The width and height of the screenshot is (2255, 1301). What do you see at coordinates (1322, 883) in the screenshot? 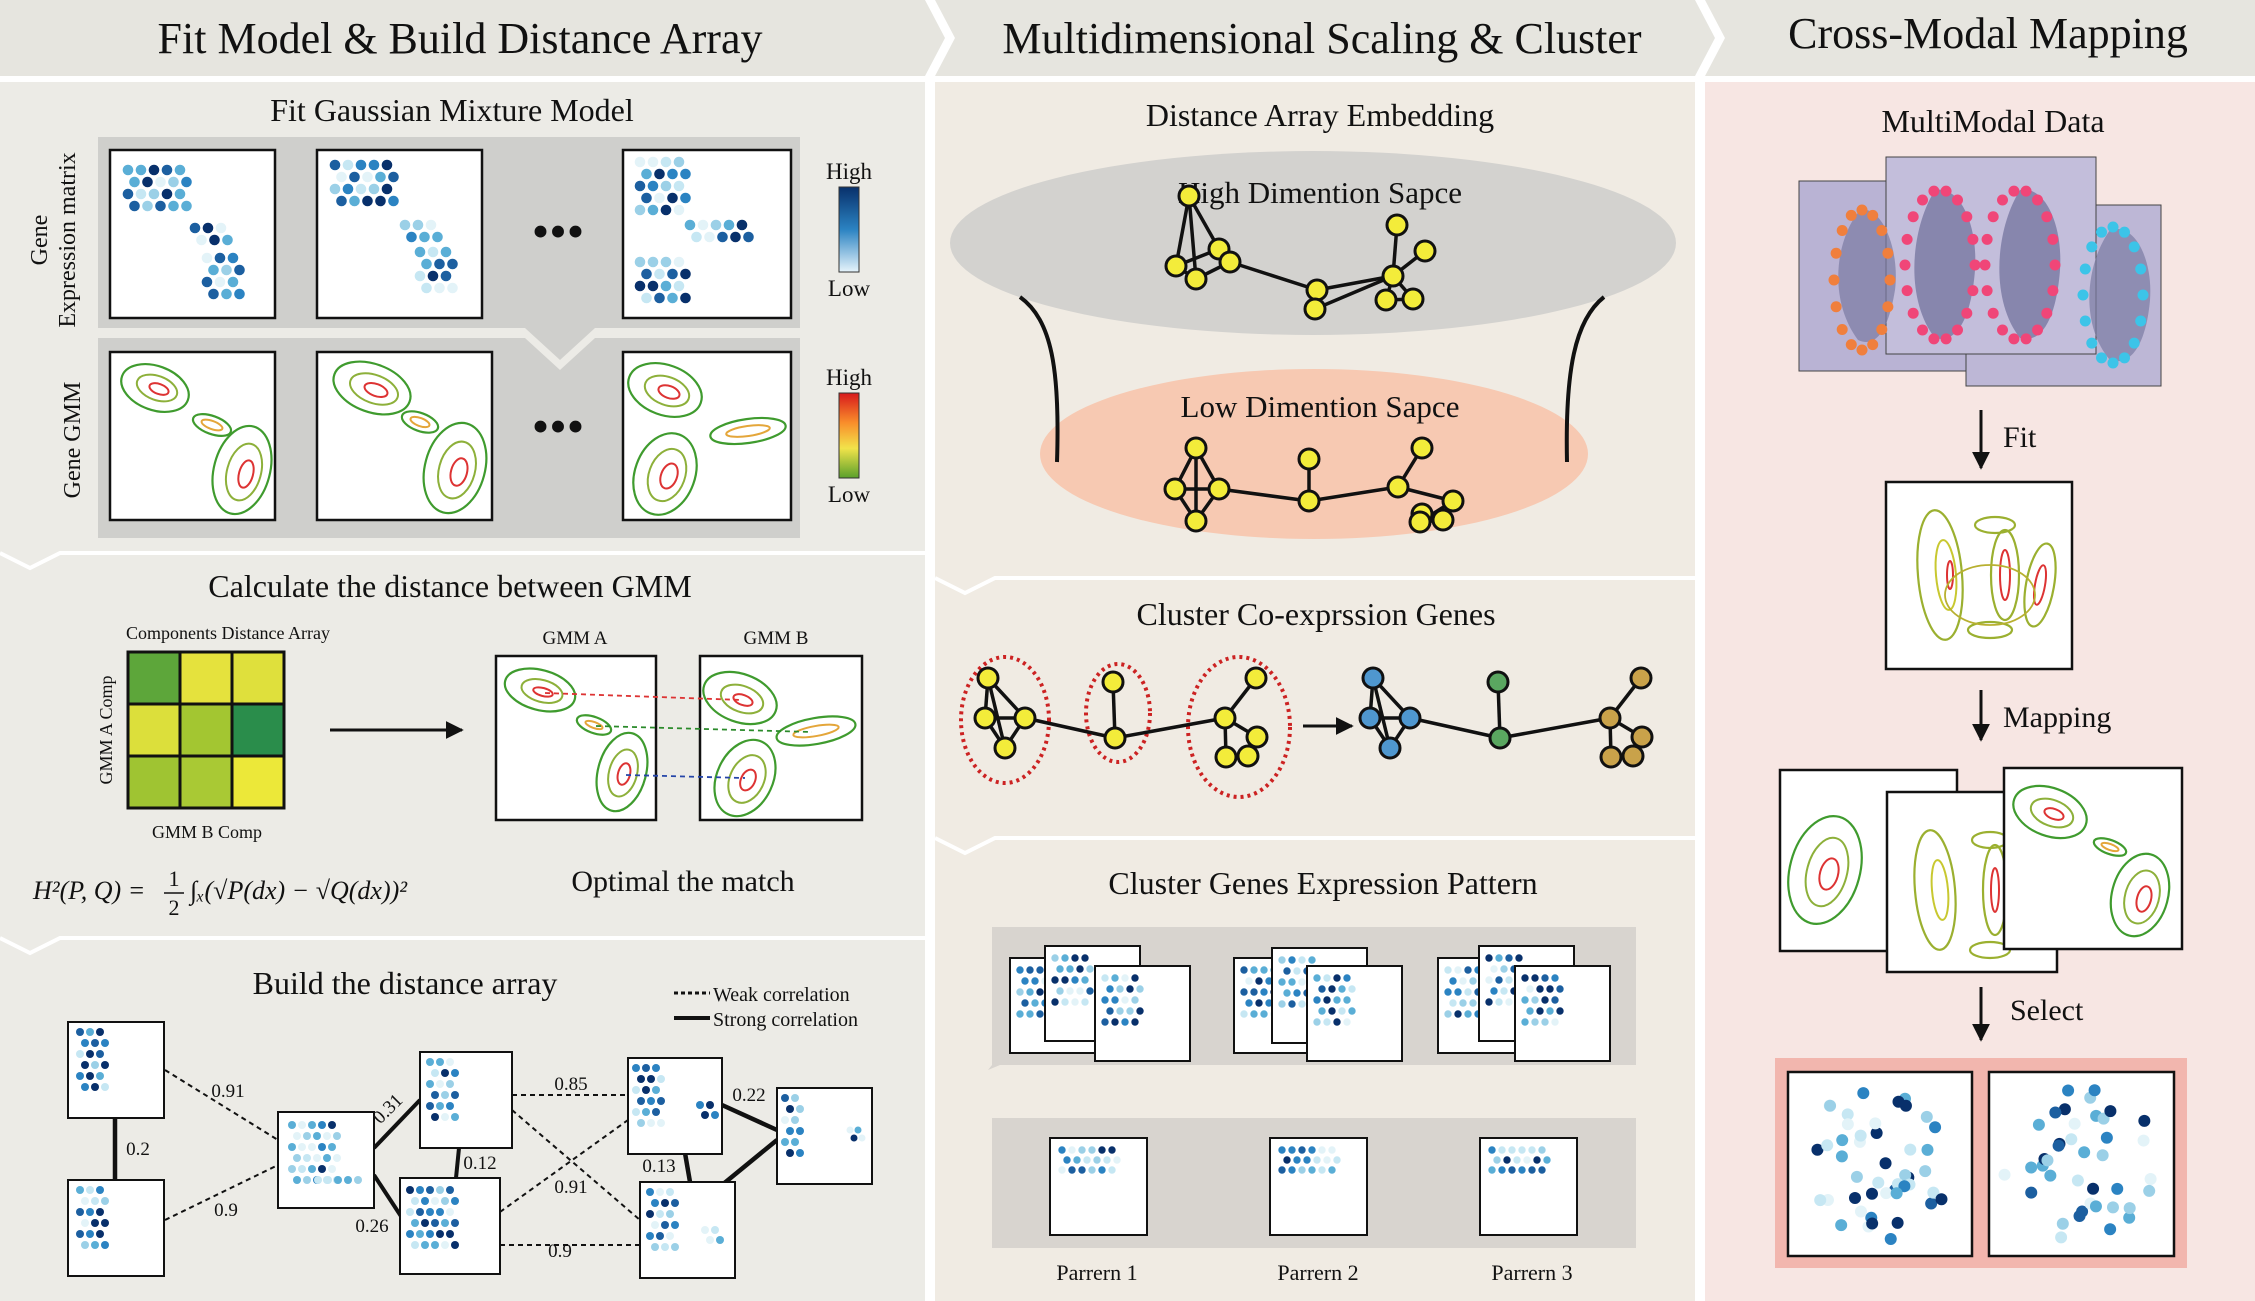
I see `pattern-title: Cluster Genes Expression Pattern` at bounding box center [1322, 883].